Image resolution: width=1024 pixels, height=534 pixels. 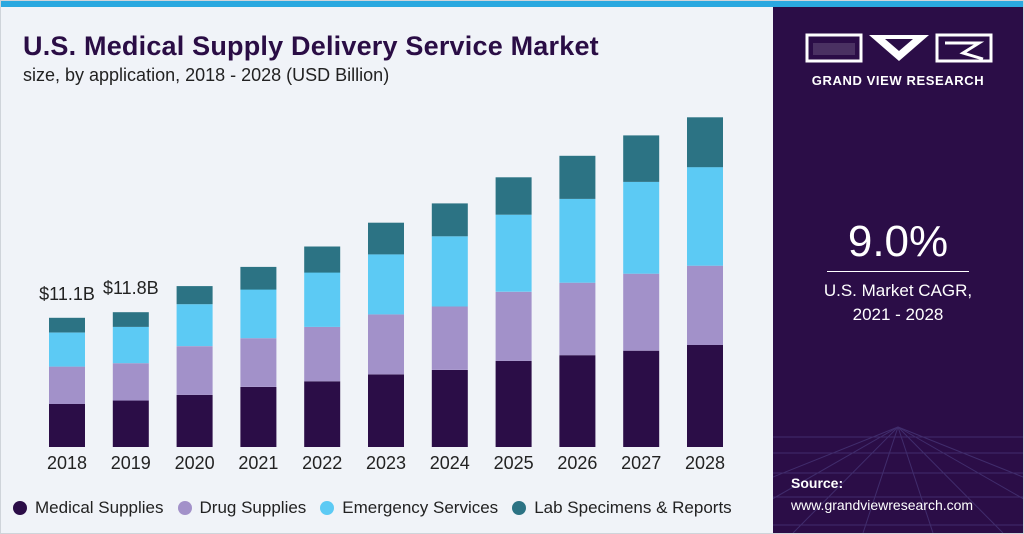 What do you see at coordinates (386, 410) in the screenshot?
I see `bar-segment-0-2023` at bounding box center [386, 410].